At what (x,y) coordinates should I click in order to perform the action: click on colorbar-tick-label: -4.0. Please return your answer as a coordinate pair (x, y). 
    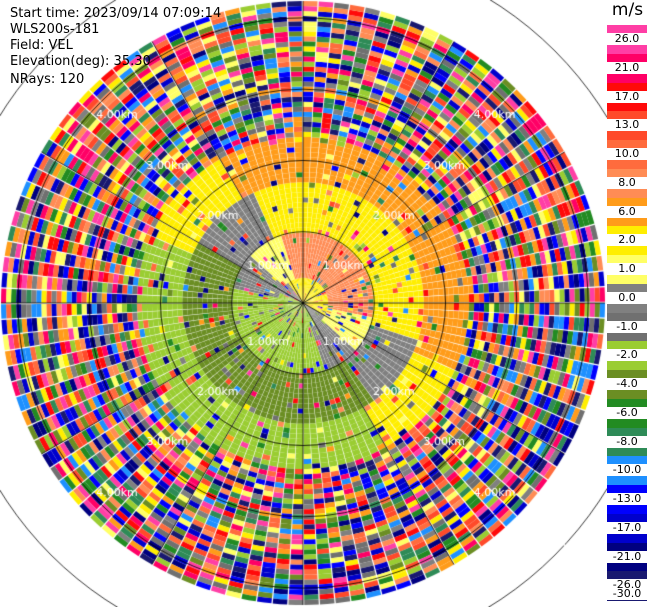
    Looking at the image, I should click on (627, 384).